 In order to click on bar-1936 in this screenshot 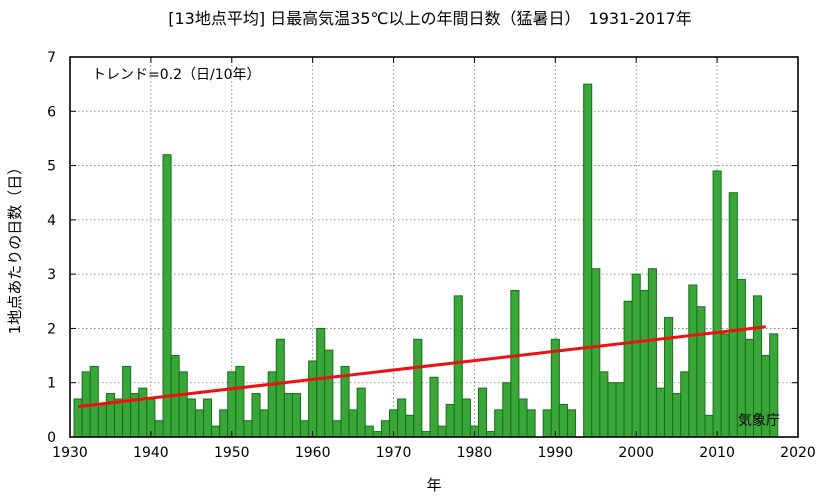, I will do `click(118, 418)`.